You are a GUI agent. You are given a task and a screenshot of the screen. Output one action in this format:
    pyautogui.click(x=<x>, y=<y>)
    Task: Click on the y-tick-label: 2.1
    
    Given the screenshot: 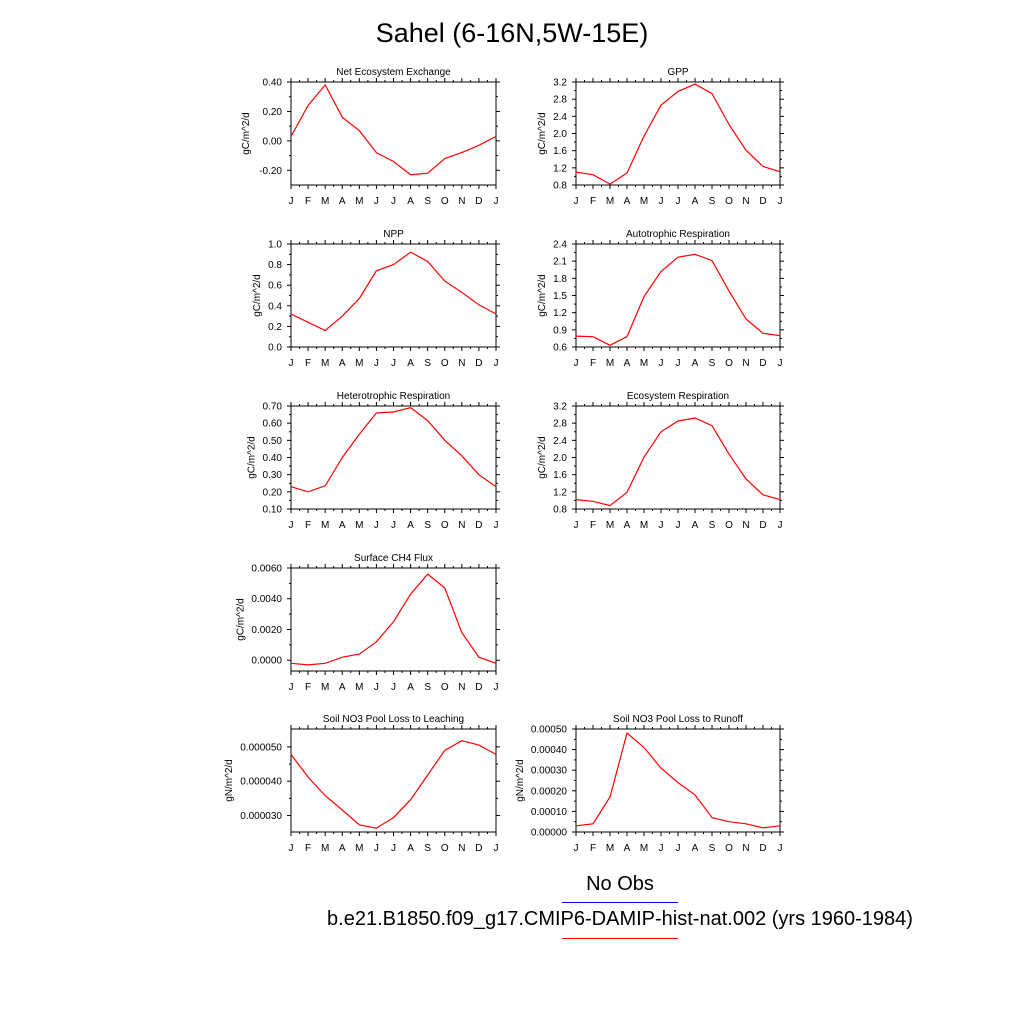 What is the action you would take?
    pyautogui.click(x=560, y=262)
    